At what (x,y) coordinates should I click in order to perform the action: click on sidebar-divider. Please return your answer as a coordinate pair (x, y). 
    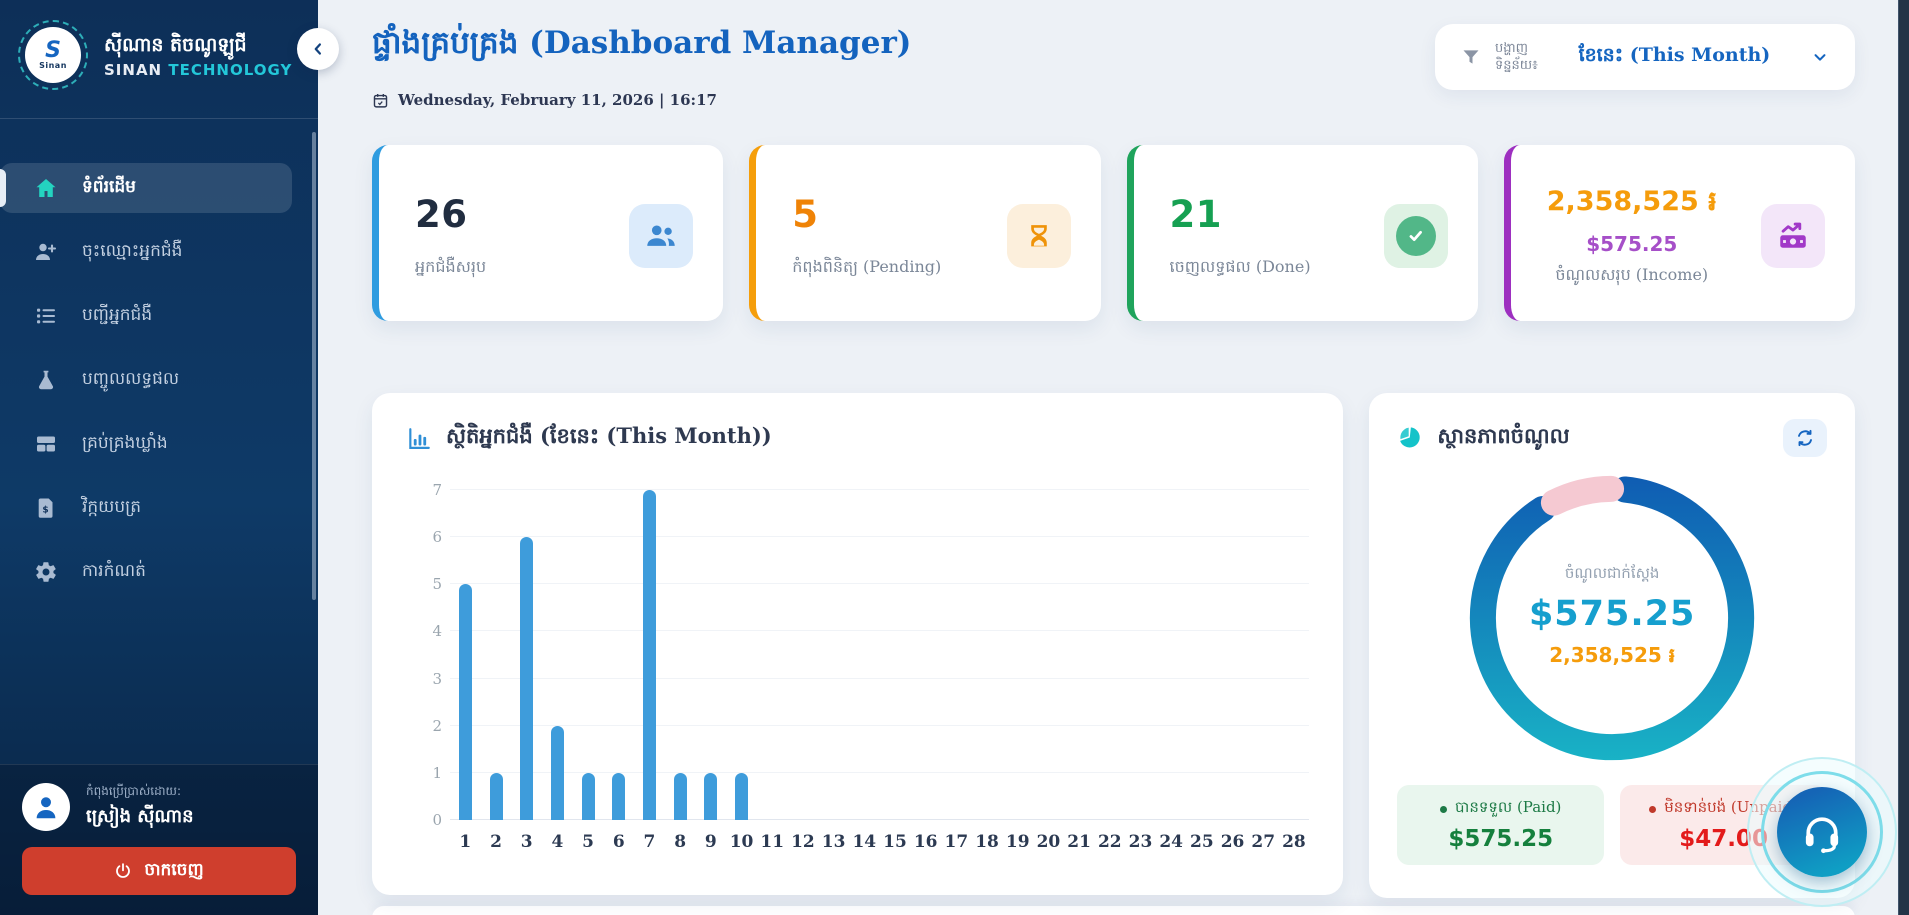
    Looking at the image, I should click on (159, 118).